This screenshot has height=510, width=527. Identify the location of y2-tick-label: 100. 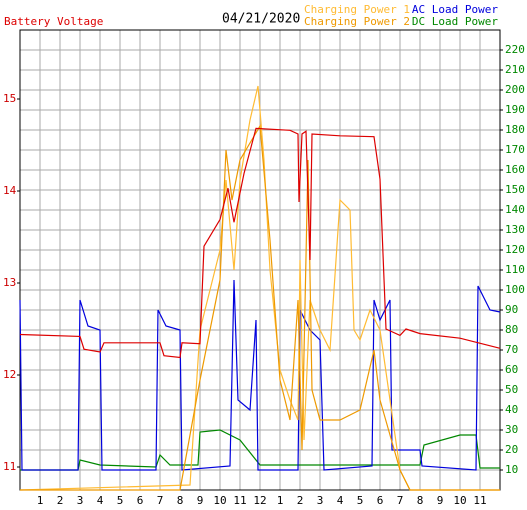
(515, 289).